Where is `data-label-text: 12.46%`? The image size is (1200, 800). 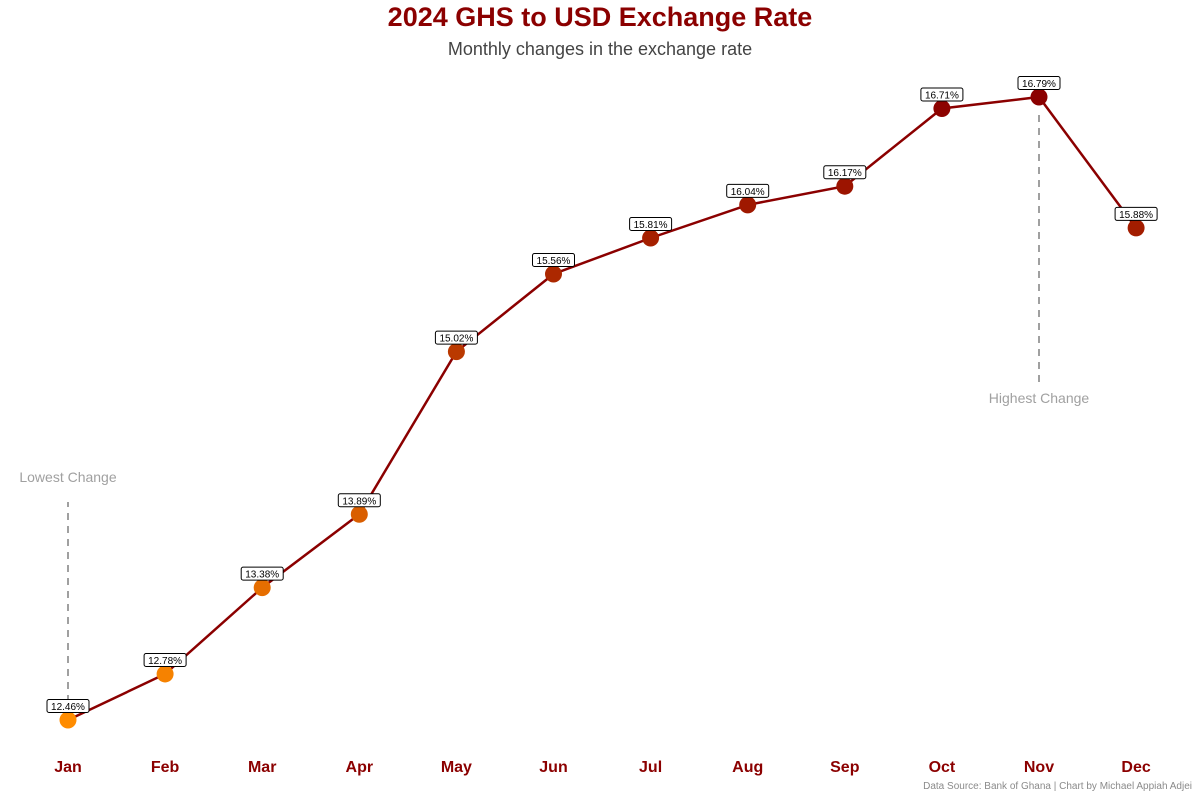 data-label-text: 12.46% is located at coordinates (68, 707).